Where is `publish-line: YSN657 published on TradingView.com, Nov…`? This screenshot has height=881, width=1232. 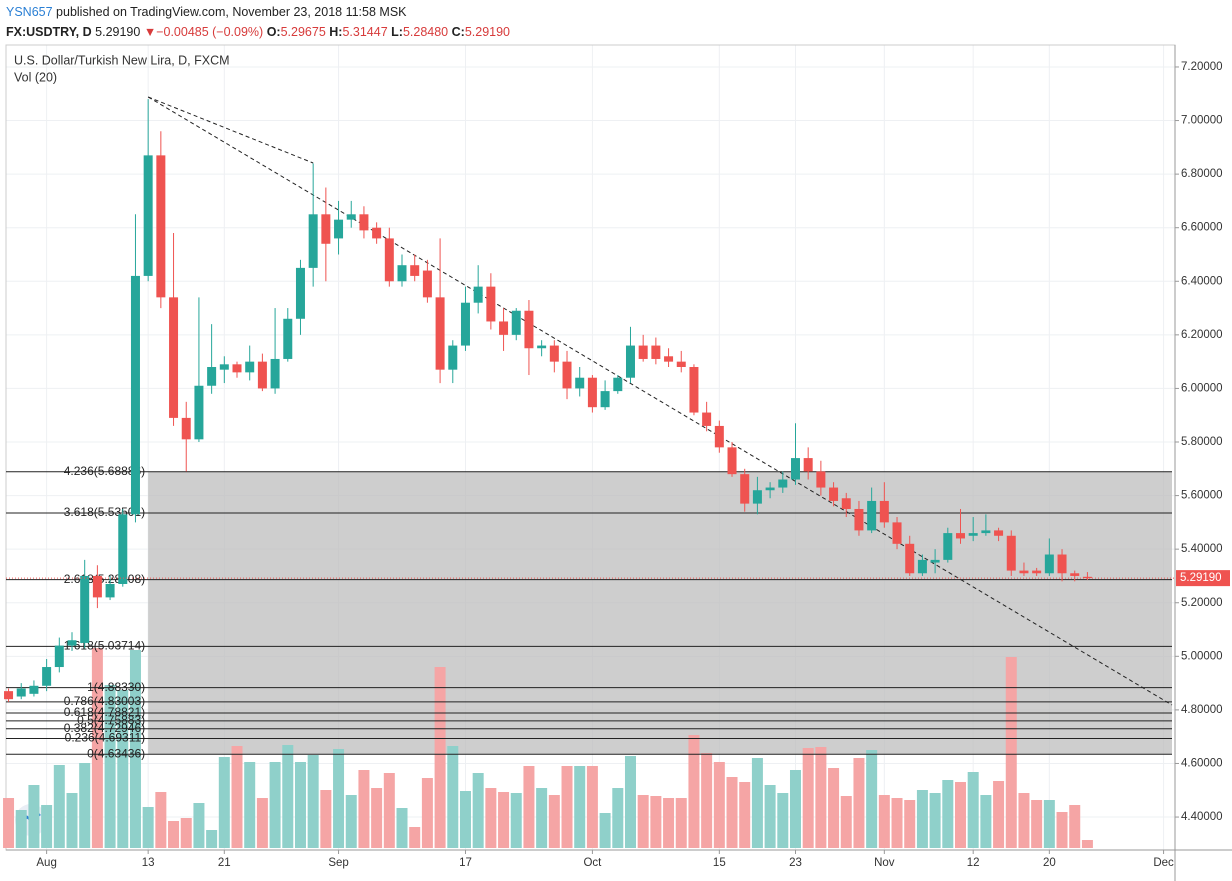
publish-line: YSN657 published on TradingView.com, Nov… is located at coordinates (258, 12).